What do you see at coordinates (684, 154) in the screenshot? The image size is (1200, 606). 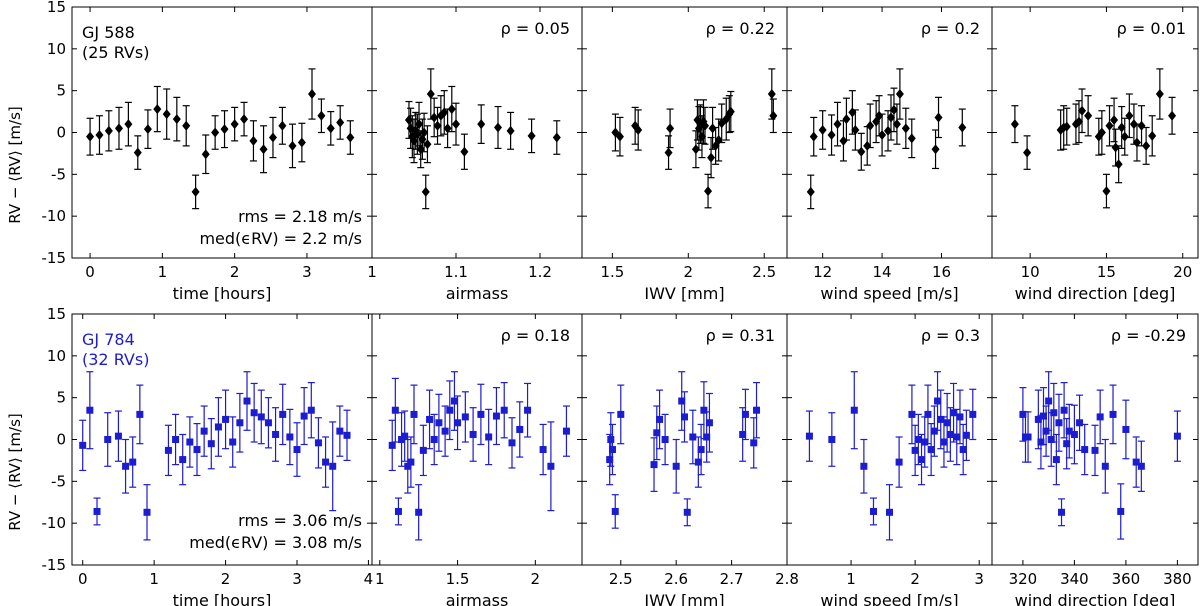 I see `panel-r0-c2: 1.5 2 2.5 IWV [mm] ρ = 0.22` at bounding box center [684, 154].